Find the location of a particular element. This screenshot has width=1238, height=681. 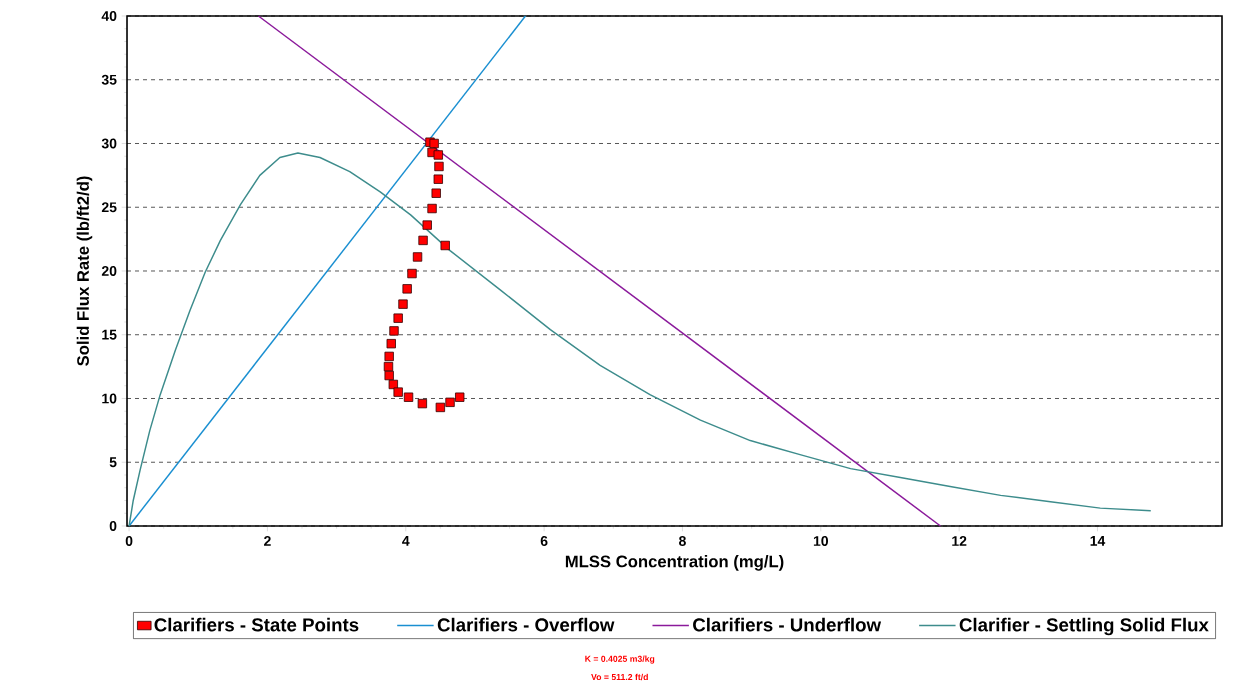

x-tick-label: 10 is located at coordinates (821, 541).